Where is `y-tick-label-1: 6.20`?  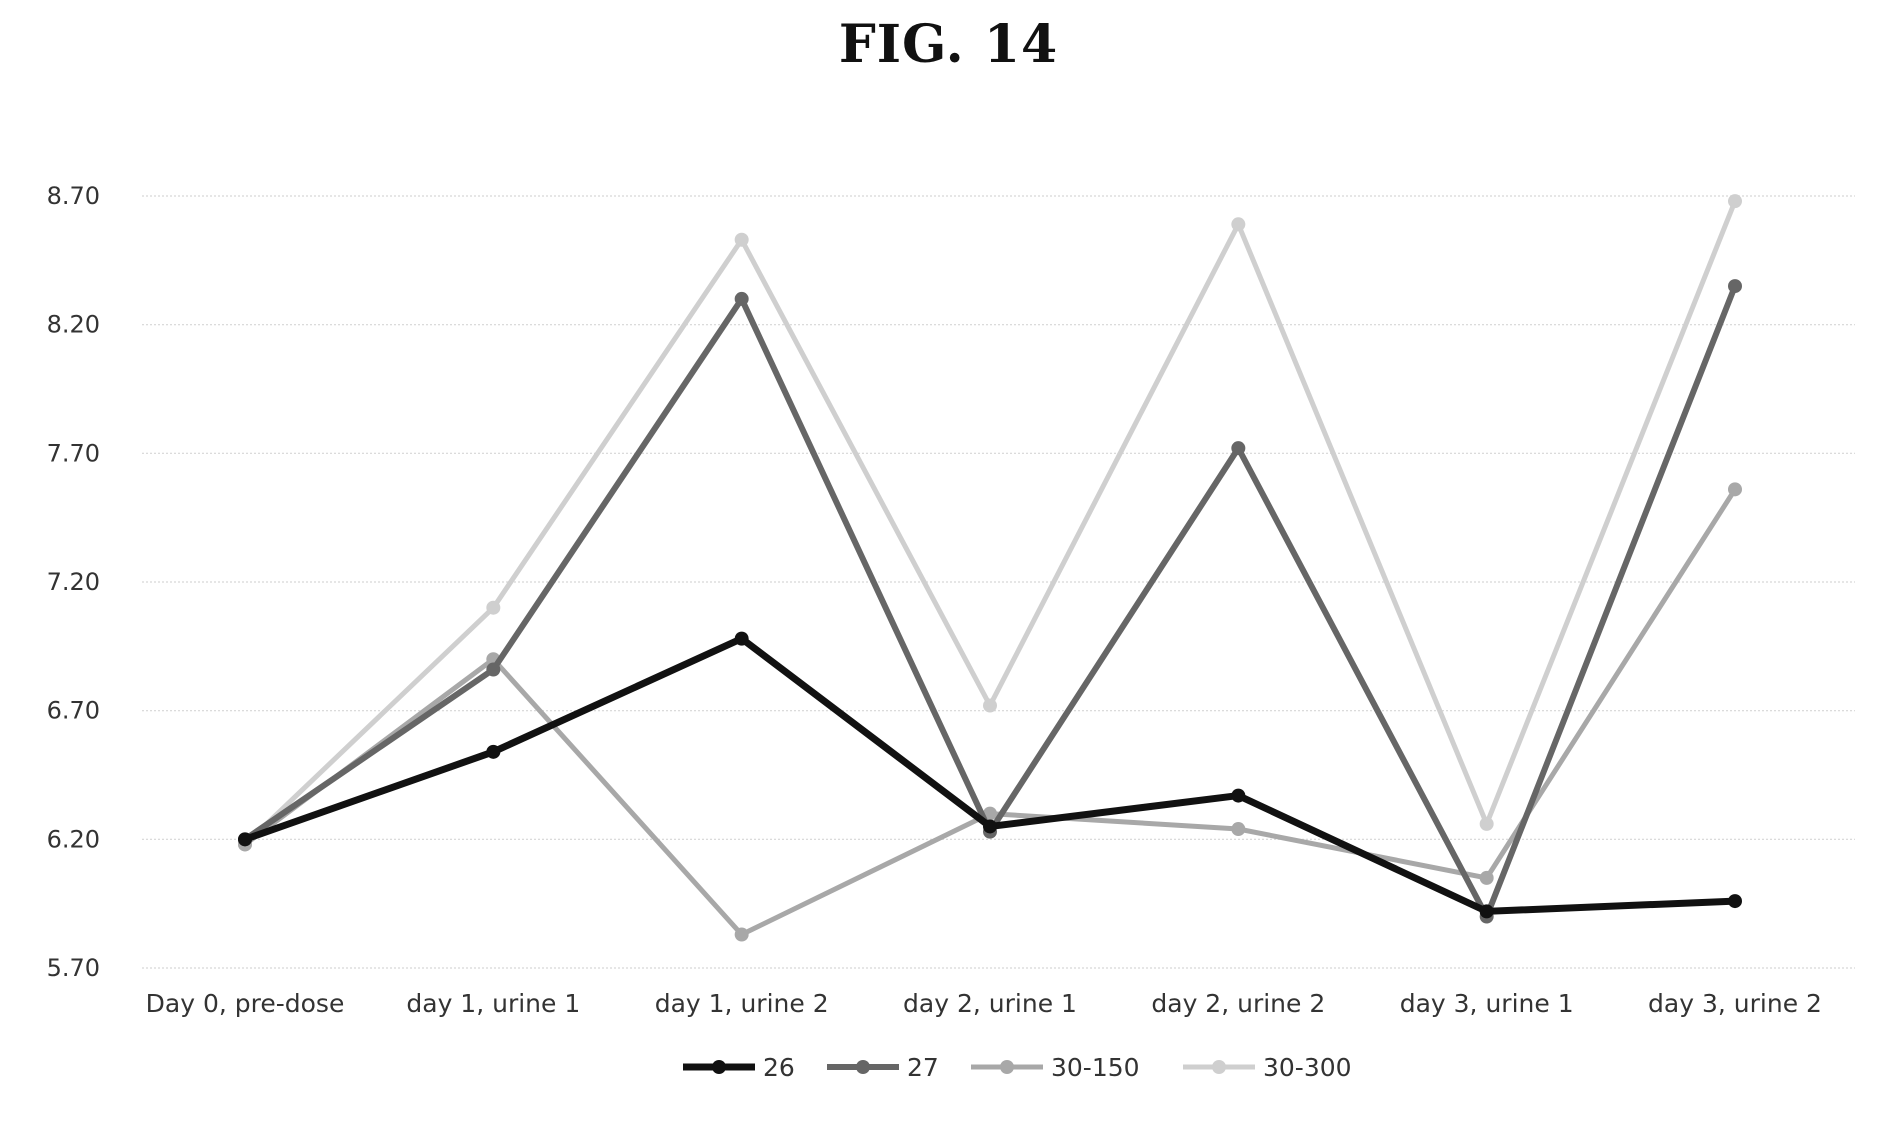
y-tick-label-1: 6.20 is located at coordinates (73, 839).